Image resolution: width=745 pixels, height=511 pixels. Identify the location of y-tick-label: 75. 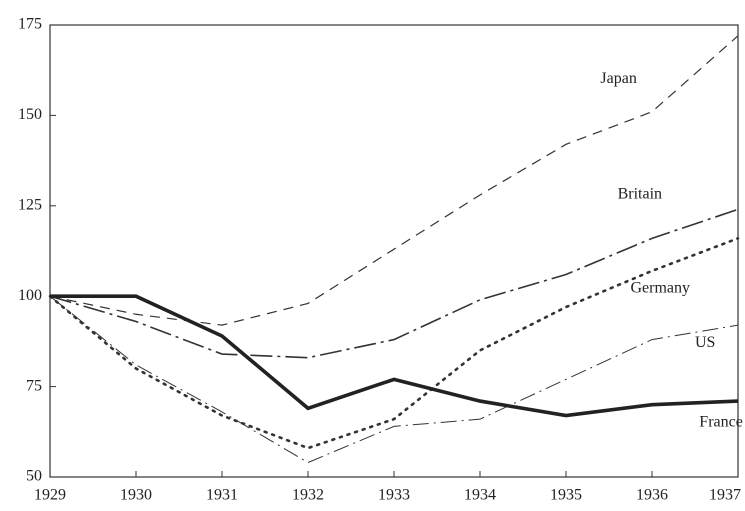
(34, 385).